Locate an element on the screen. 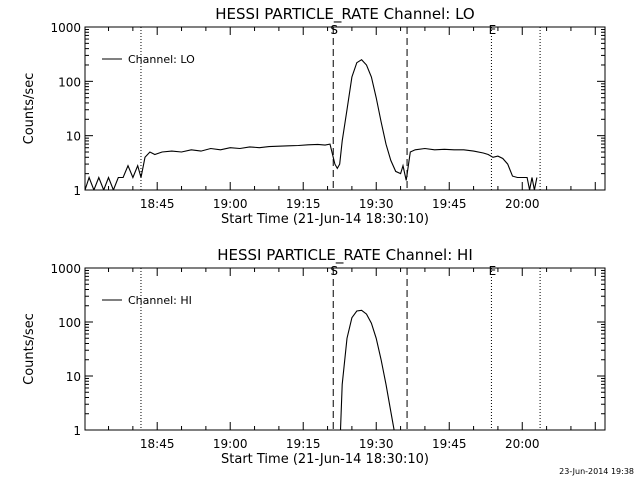 Image resolution: width=640 pixels, height=480 pixels. series-line is located at coordinates (367, 369).